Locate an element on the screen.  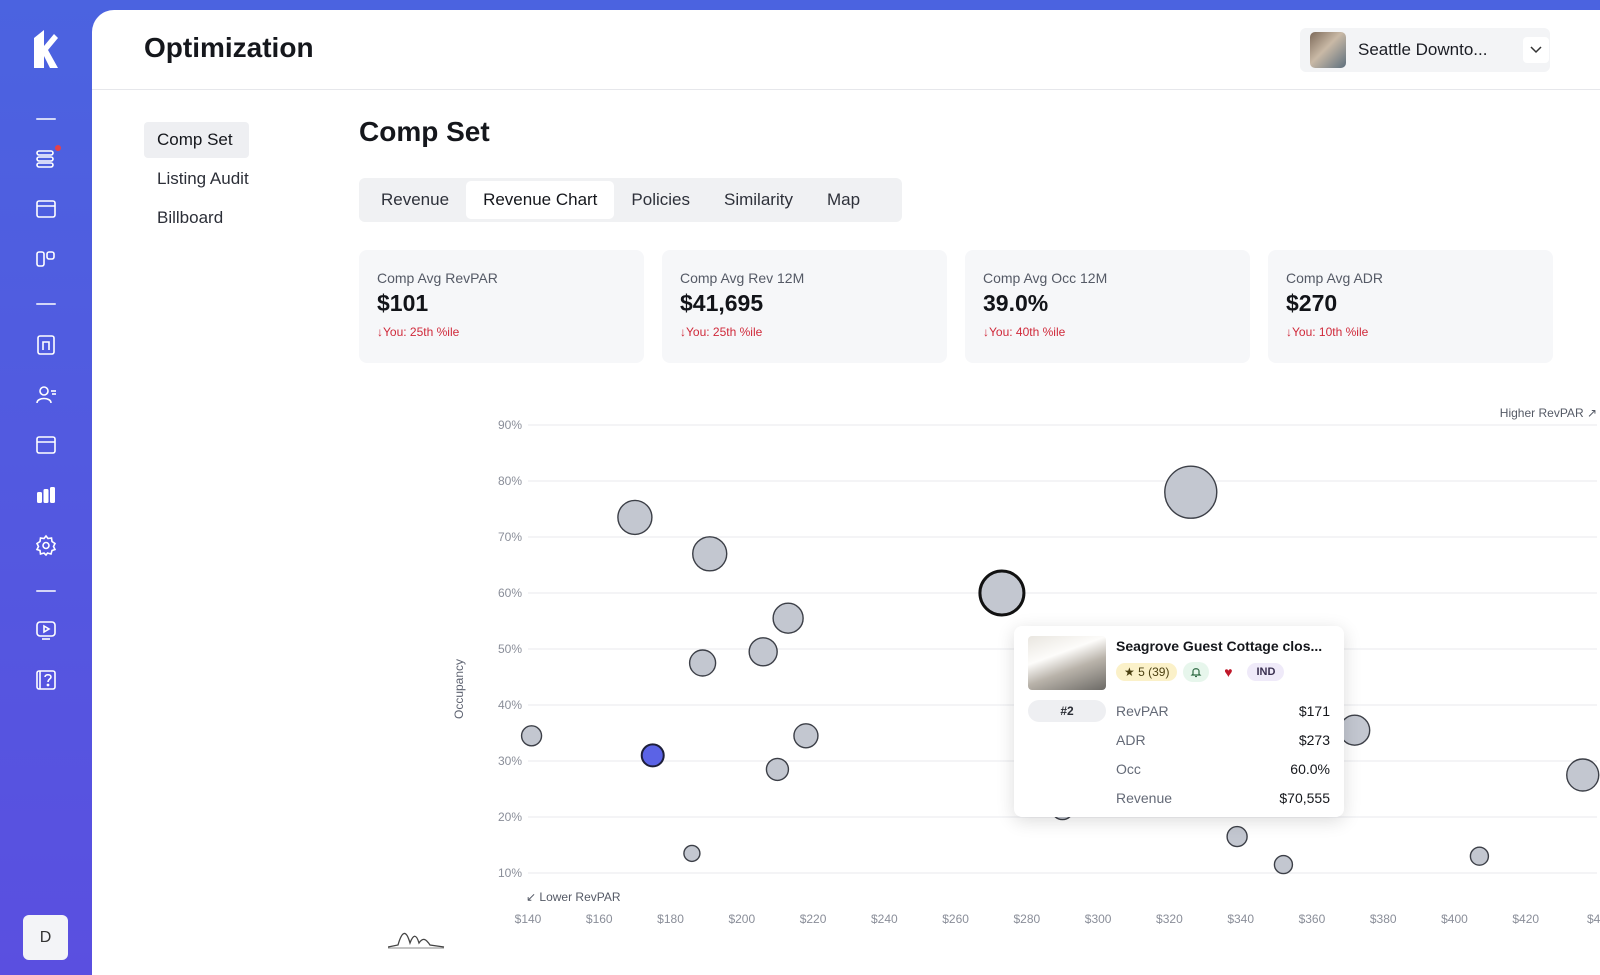
list-icon is located at coordinates (47, 158).